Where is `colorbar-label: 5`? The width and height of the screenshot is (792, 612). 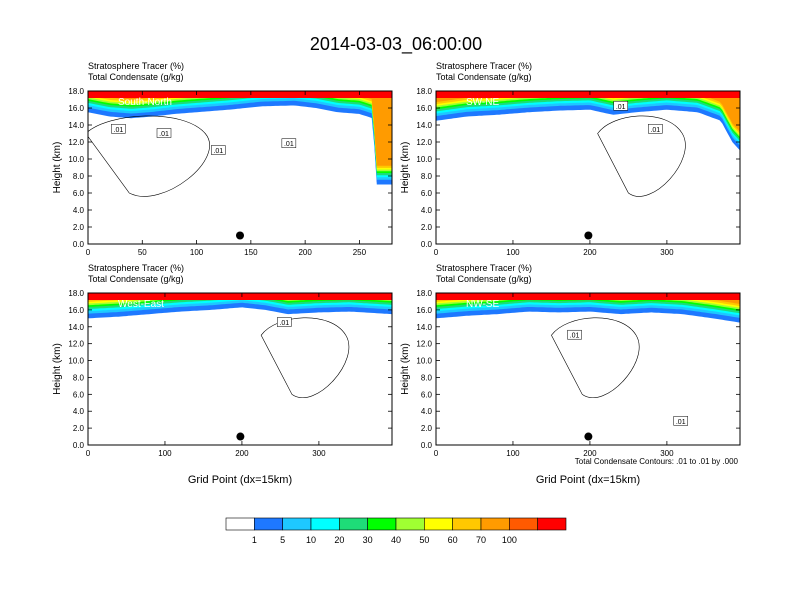
colorbar-label: 5 is located at coordinates (282, 540).